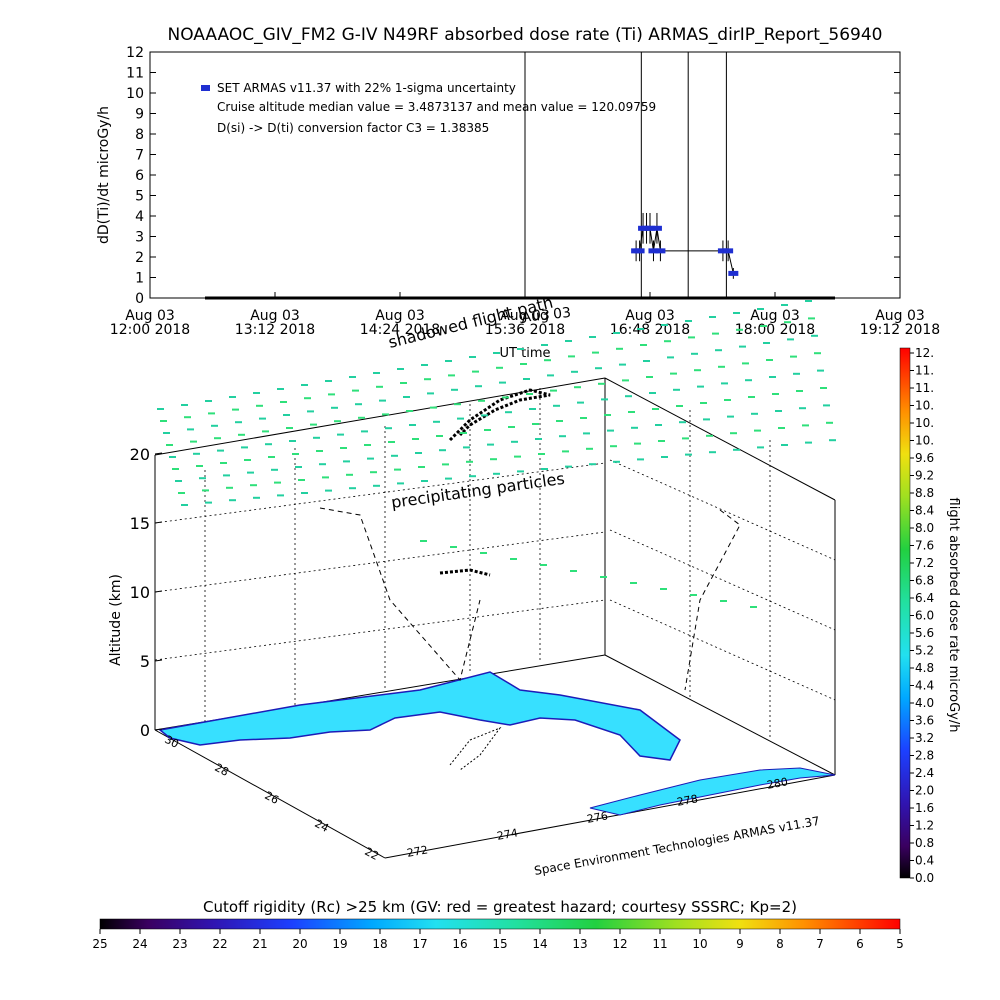 The width and height of the screenshot is (1000, 1000). What do you see at coordinates (179, 944) in the screenshot?
I see `rc-colorbar-tick-label: 23` at bounding box center [179, 944].